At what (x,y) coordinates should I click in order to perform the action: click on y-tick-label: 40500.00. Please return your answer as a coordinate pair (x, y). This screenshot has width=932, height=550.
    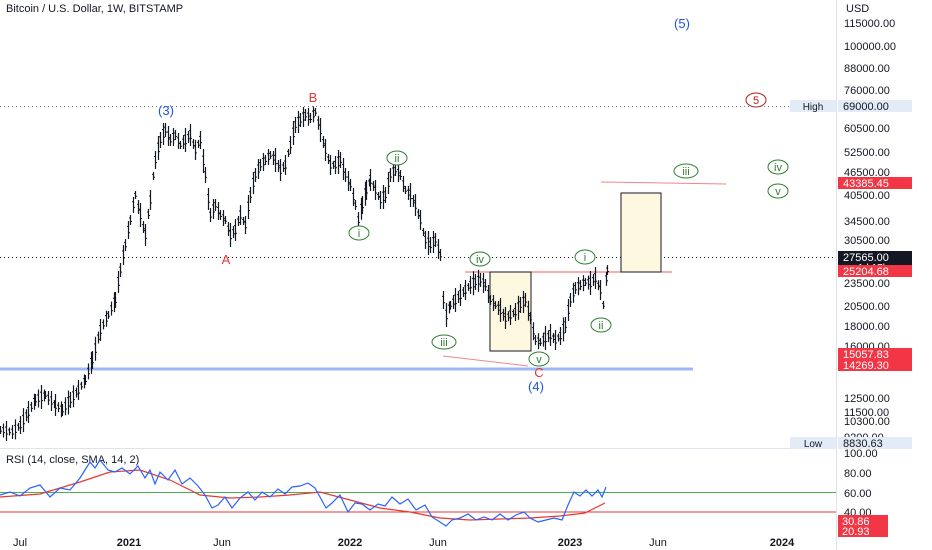
    Looking at the image, I should click on (867, 196).